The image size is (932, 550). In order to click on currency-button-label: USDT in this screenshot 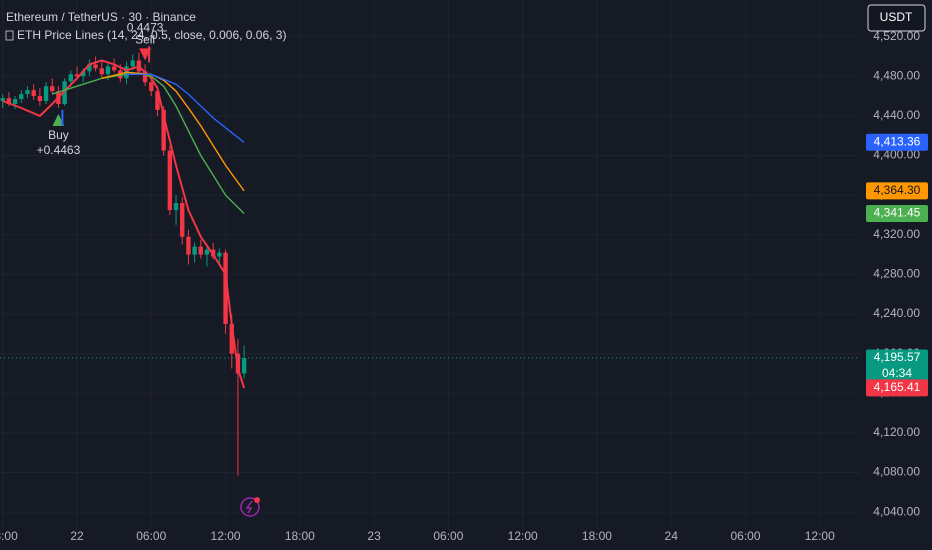, I will do `click(896, 17)`.